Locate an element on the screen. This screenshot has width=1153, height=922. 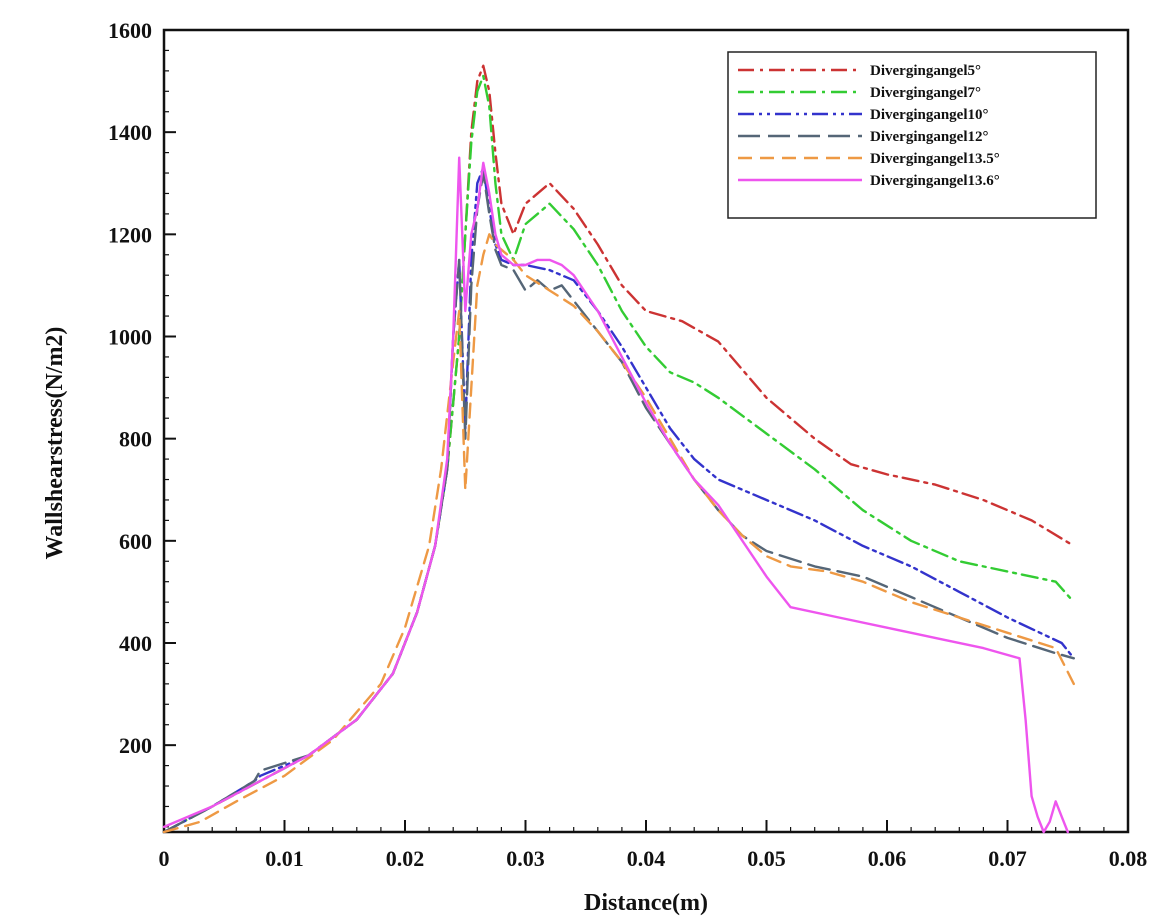
y-tick-label: 400 is located at coordinates (135, 643).